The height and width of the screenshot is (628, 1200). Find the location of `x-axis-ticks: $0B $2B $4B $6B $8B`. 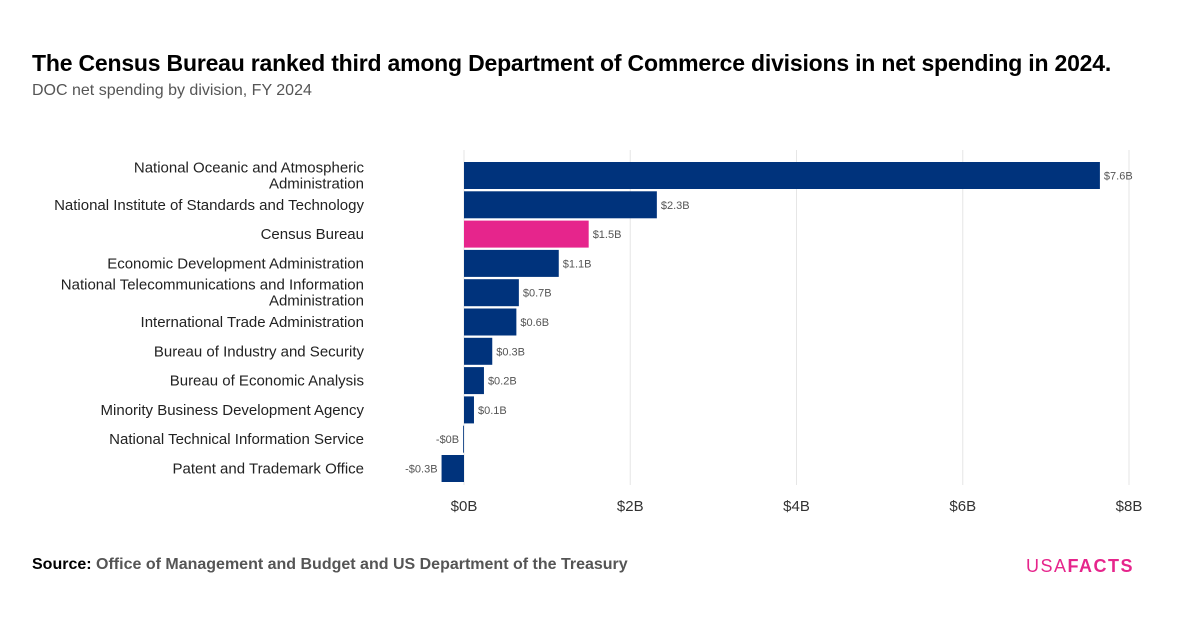

x-axis-ticks: $0B $2B $4B $6B $8B is located at coordinates (797, 506).